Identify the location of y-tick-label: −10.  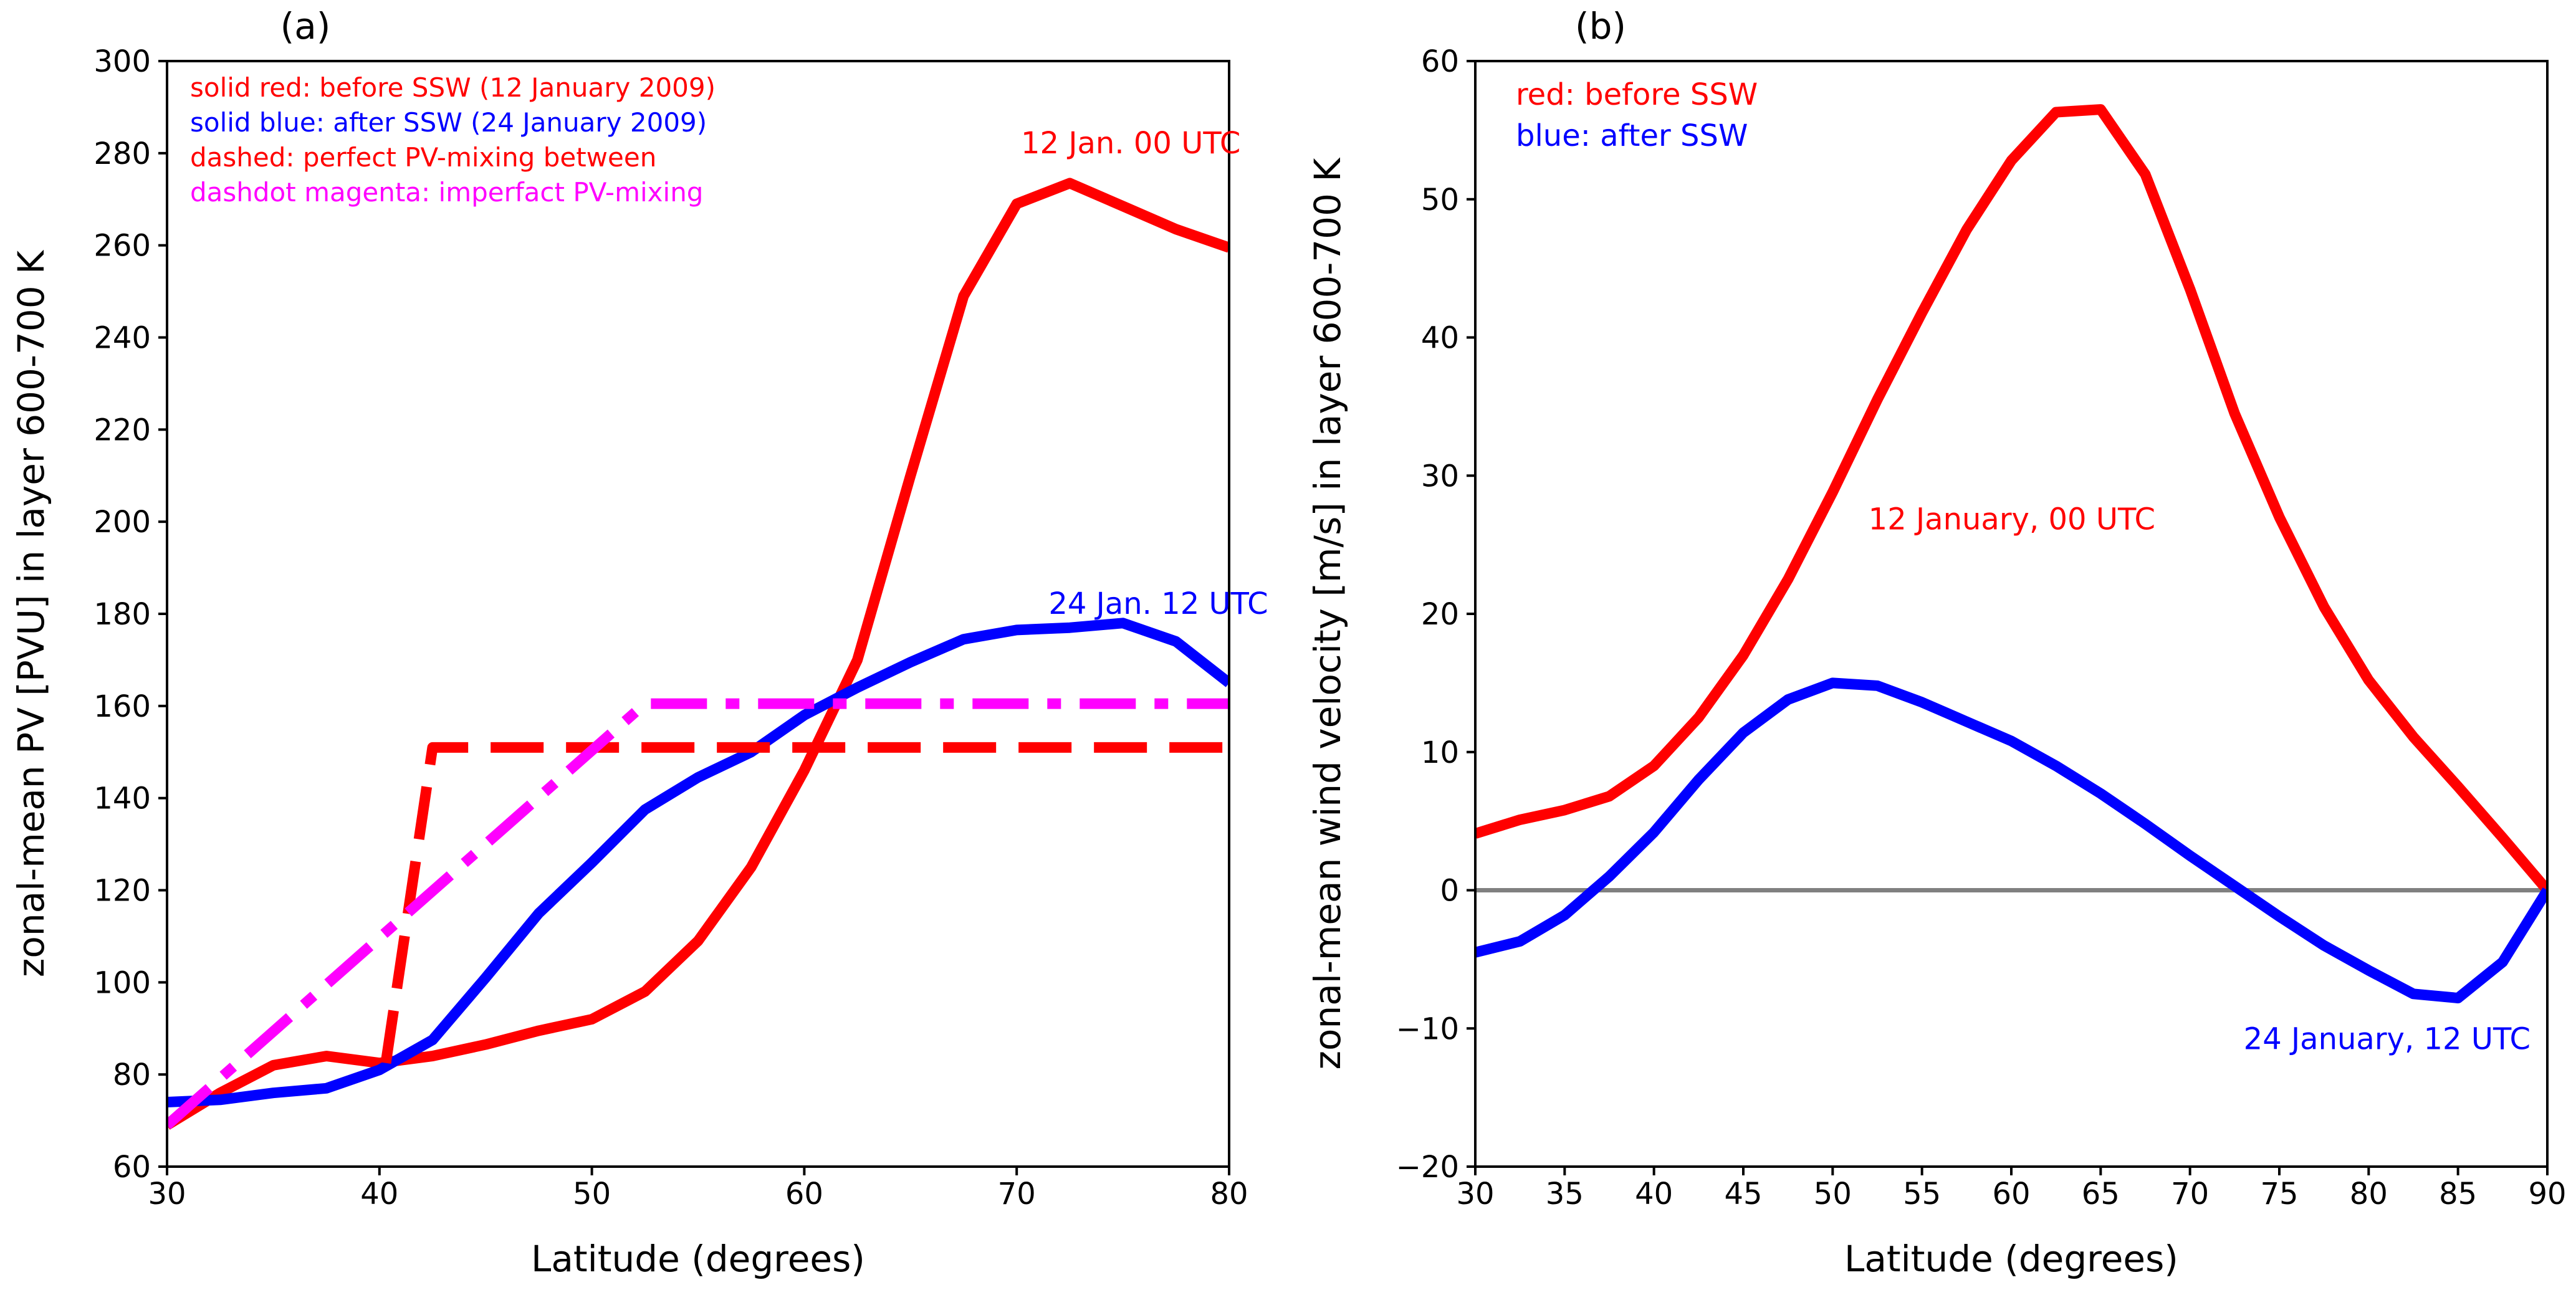
(1427, 1028).